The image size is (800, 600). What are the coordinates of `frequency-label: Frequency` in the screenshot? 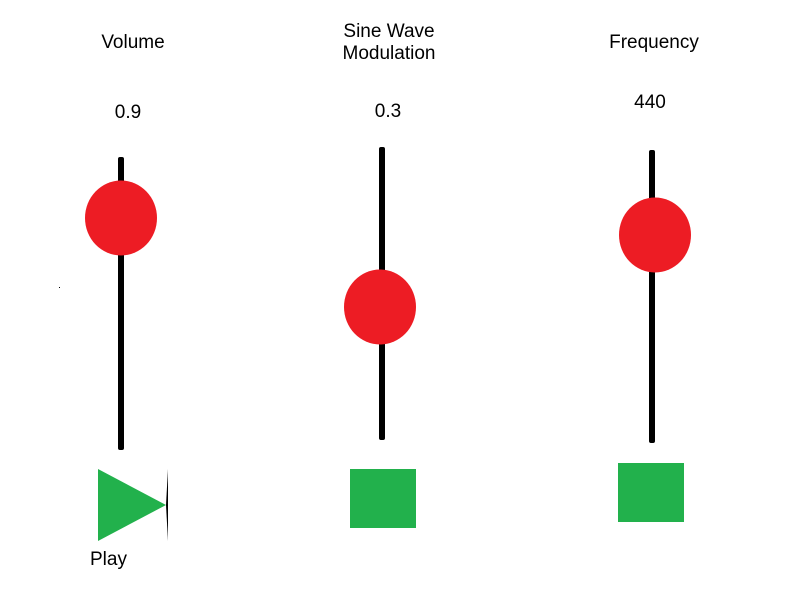 It's located at (654, 42).